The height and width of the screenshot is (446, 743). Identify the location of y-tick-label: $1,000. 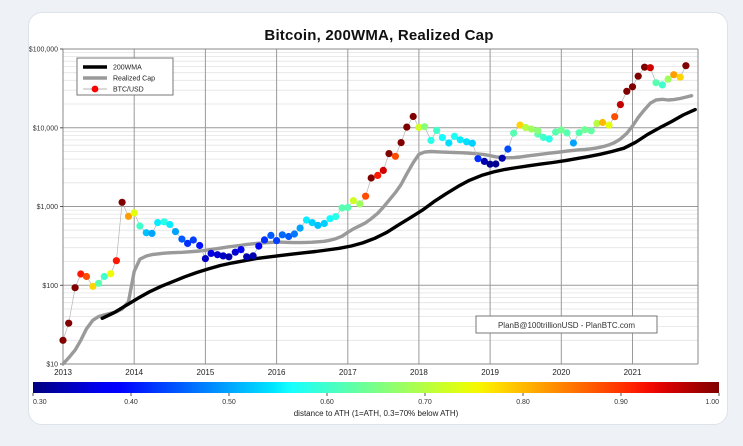
(48, 207).